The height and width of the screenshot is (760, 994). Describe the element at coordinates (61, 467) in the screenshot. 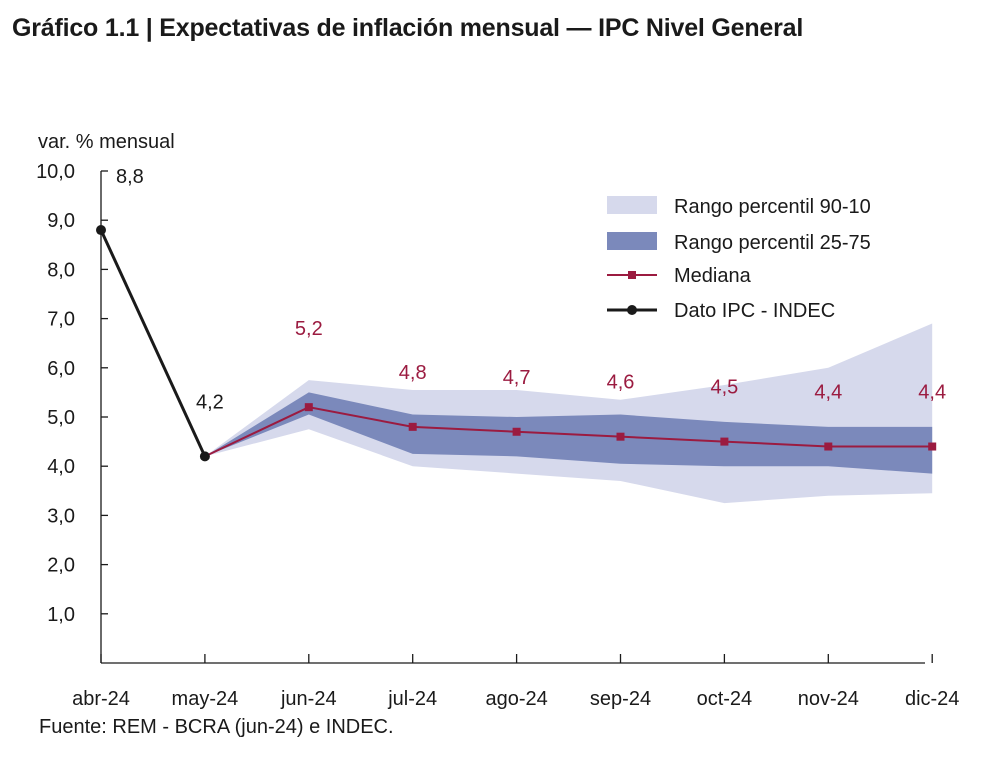

I see `y-tick-label: 4,0` at that location.